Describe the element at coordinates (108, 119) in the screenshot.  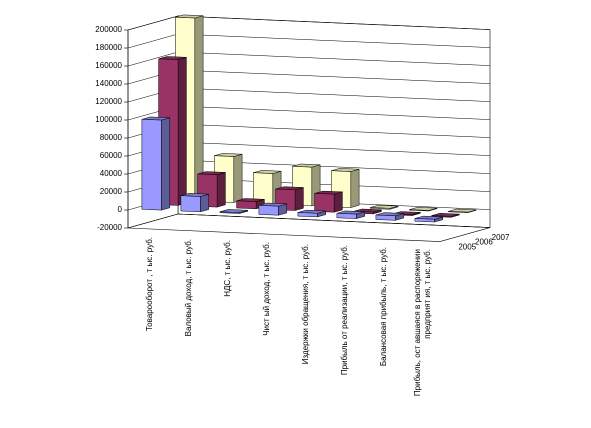
I see `y-tick-label: 100000` at that location.